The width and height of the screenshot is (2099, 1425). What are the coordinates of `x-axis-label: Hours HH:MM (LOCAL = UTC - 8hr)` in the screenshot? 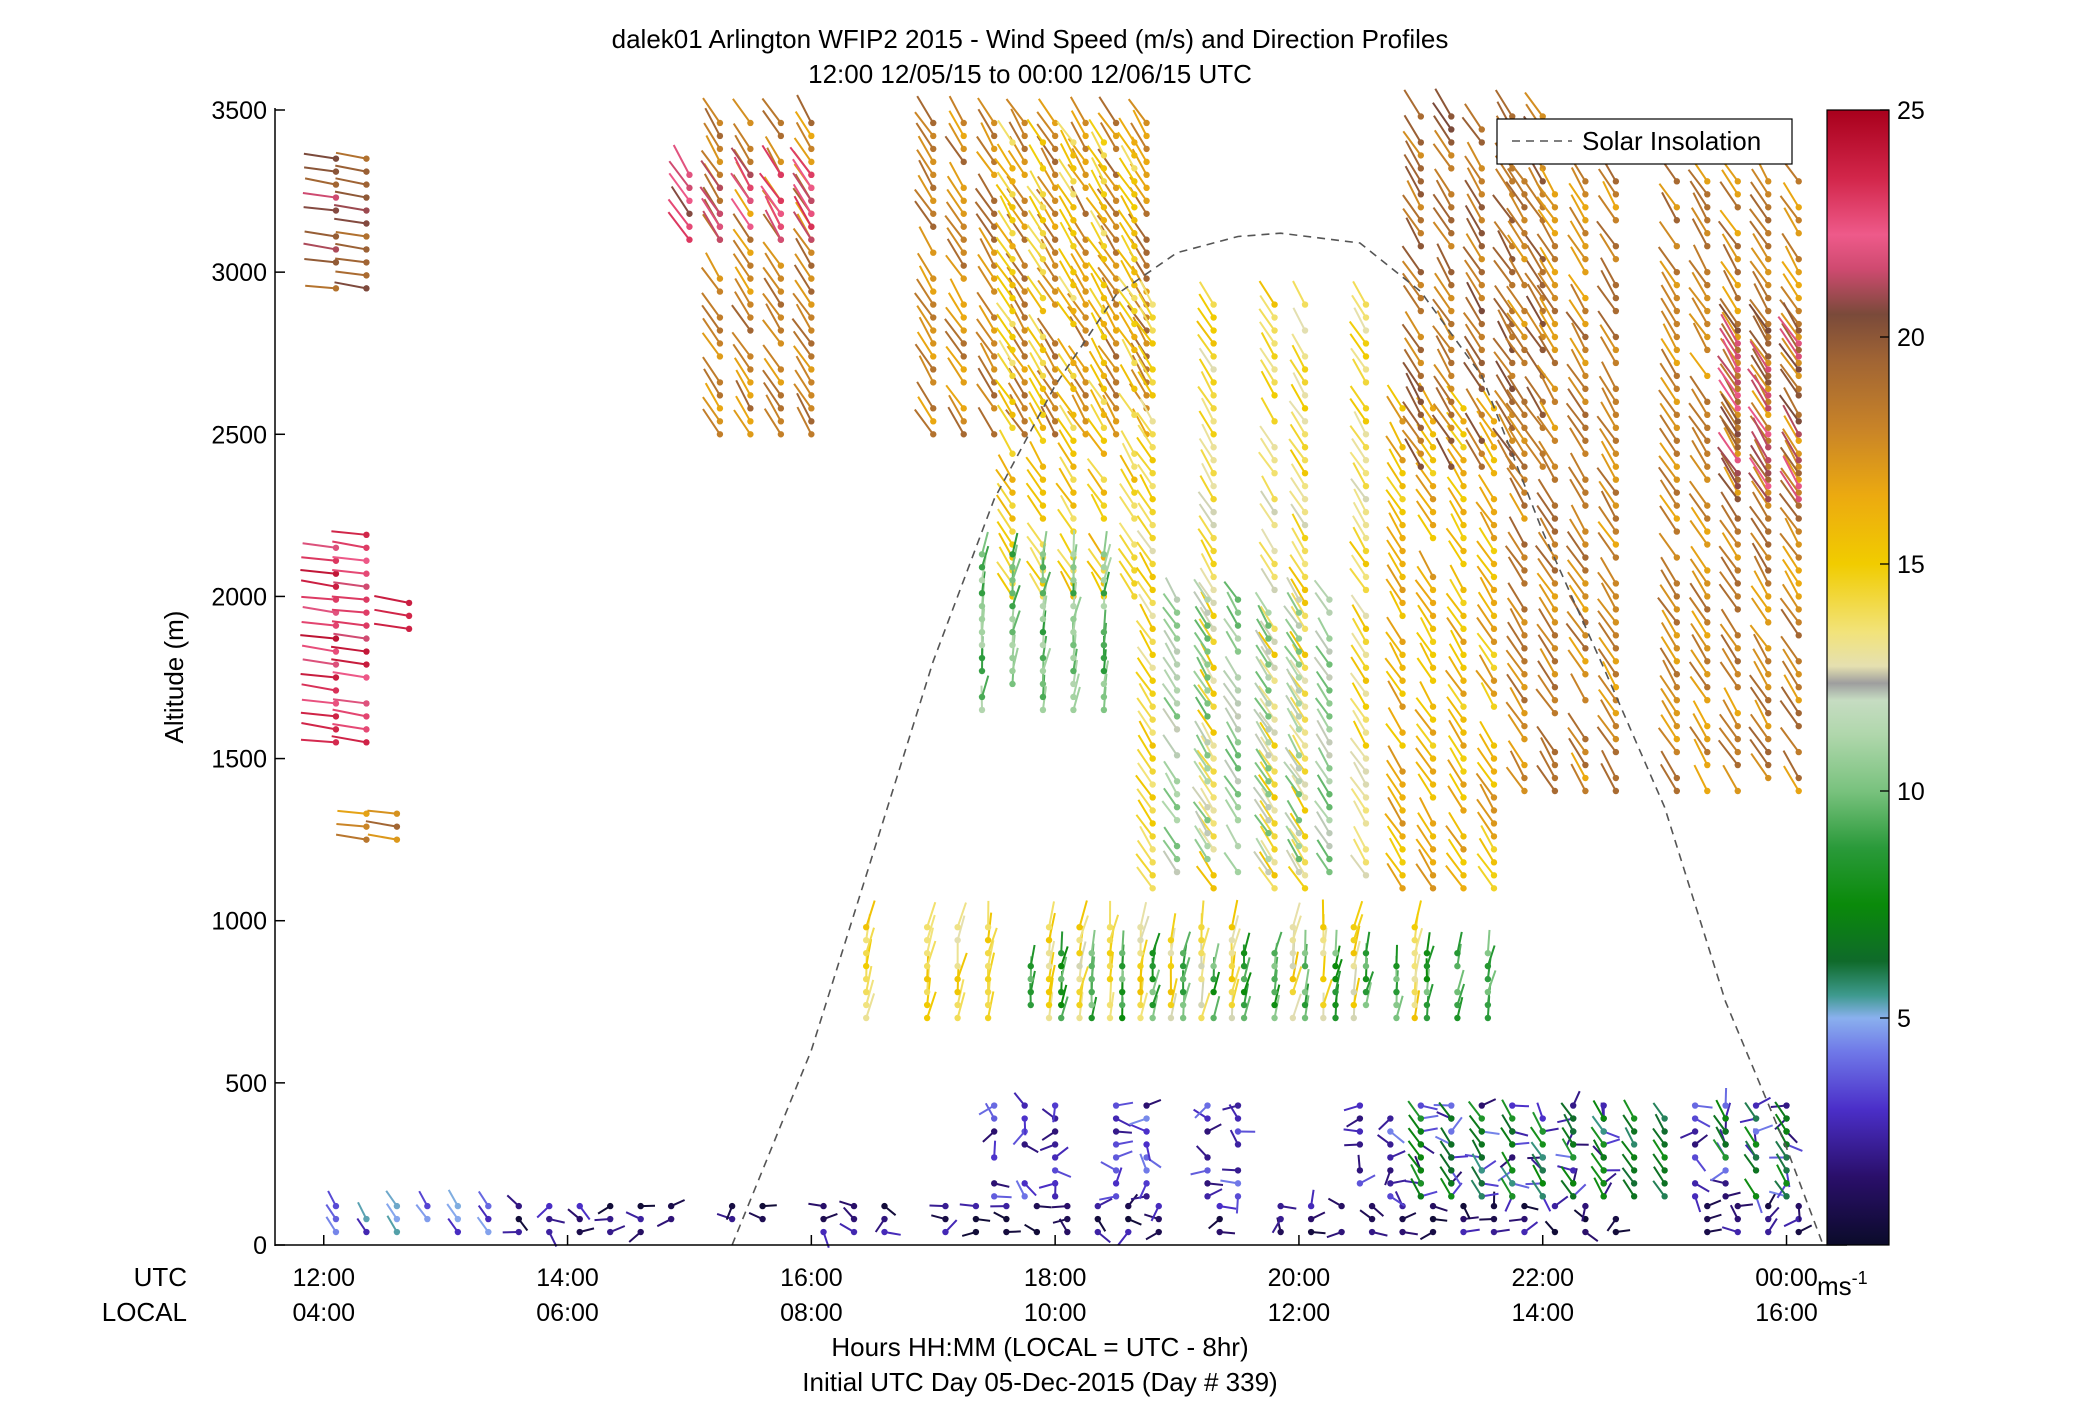 It's located at (1039, 1347).